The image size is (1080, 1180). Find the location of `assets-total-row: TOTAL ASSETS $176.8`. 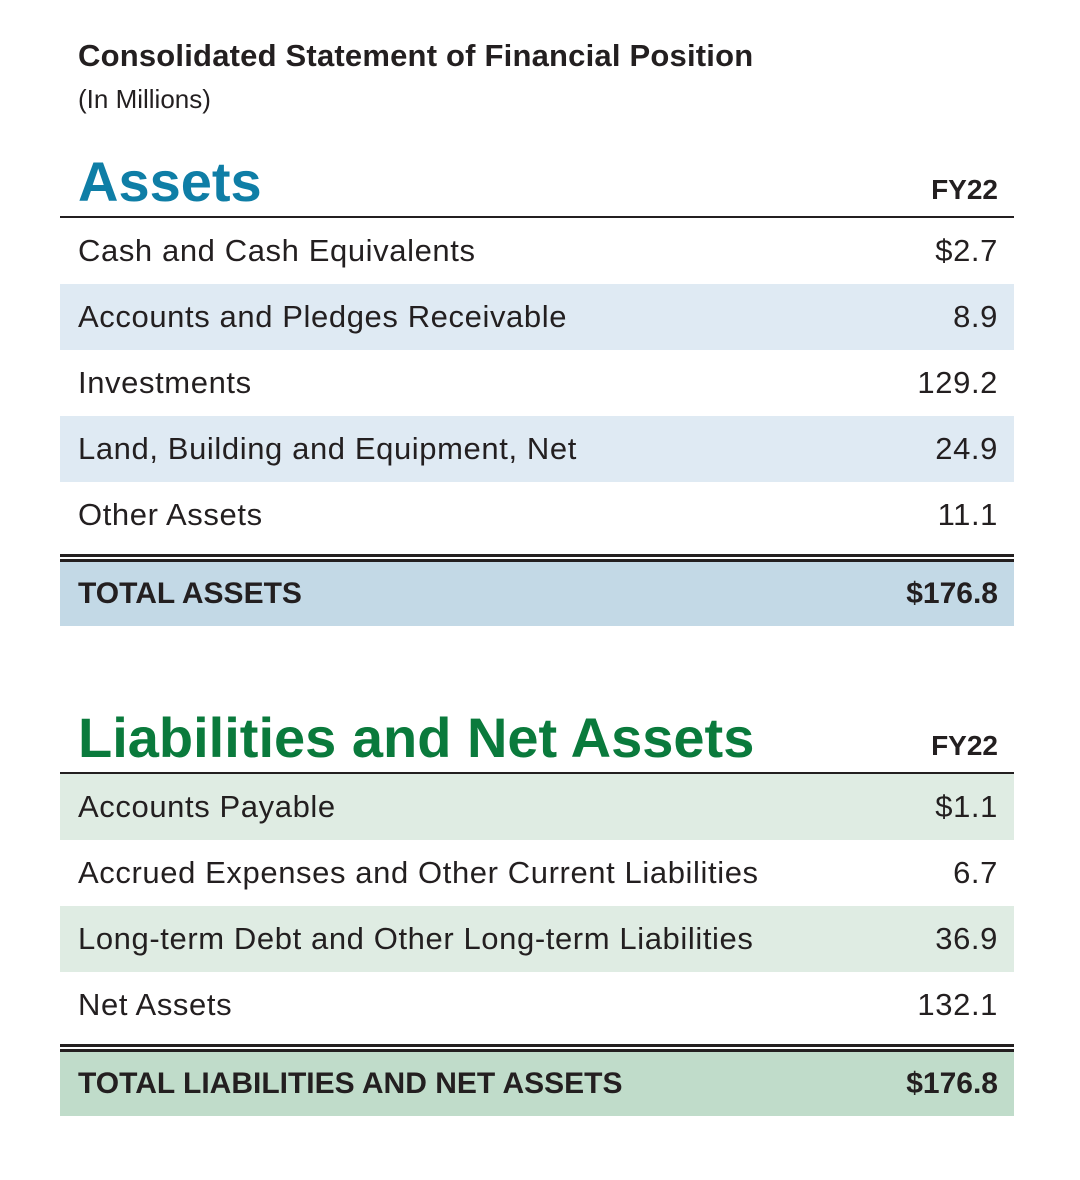

assets-total-row: TOTAL ASSETS $176.8 is located at coordinates (537, 594).